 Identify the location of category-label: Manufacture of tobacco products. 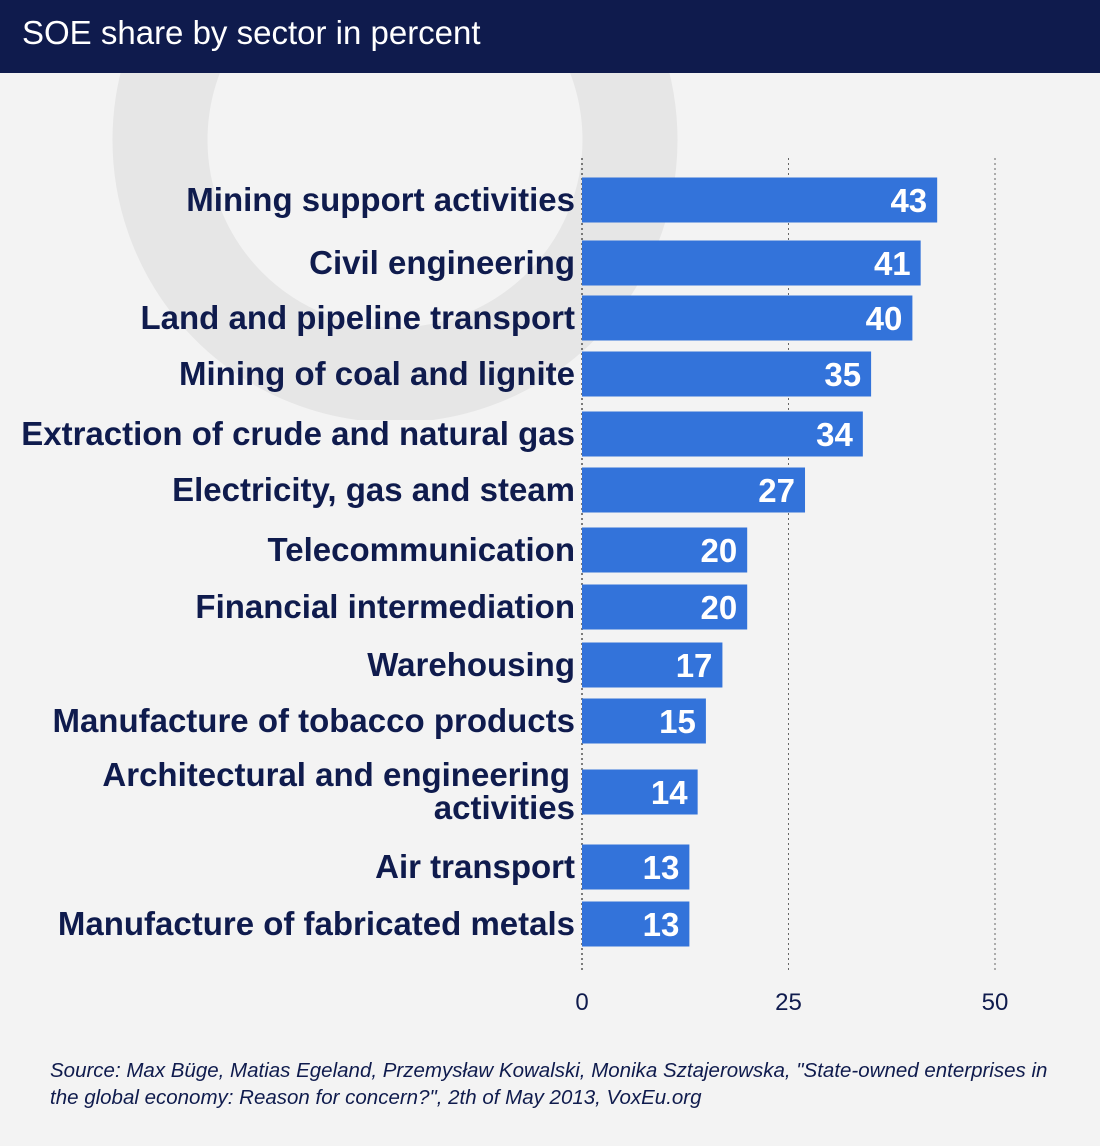
(313, 720).